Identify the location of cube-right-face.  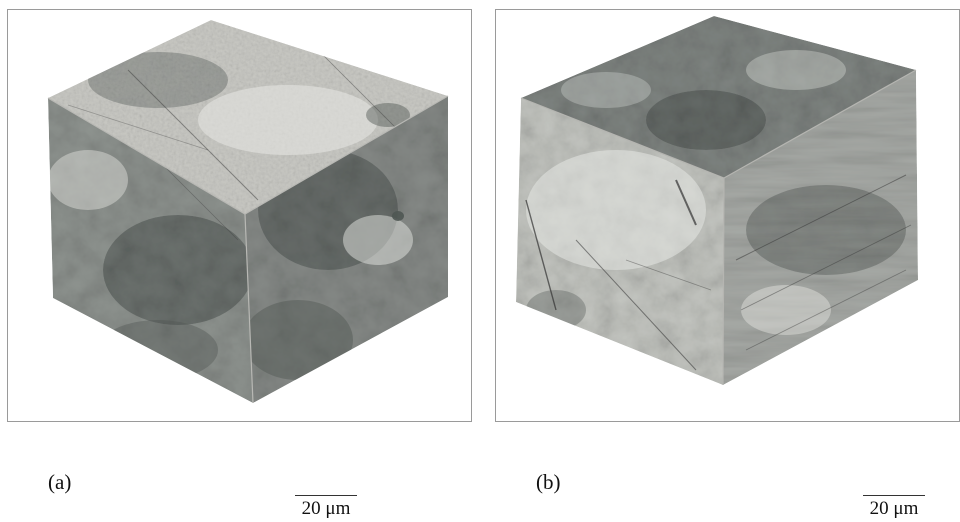
(820, 227).